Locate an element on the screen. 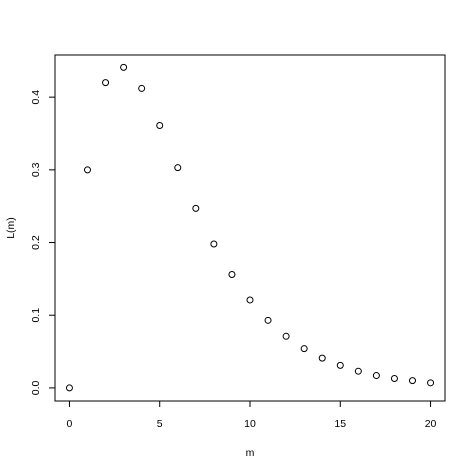 This screenshot has width=473, height=473. x-tick-label: 0 is located at coordinates (70, 424).